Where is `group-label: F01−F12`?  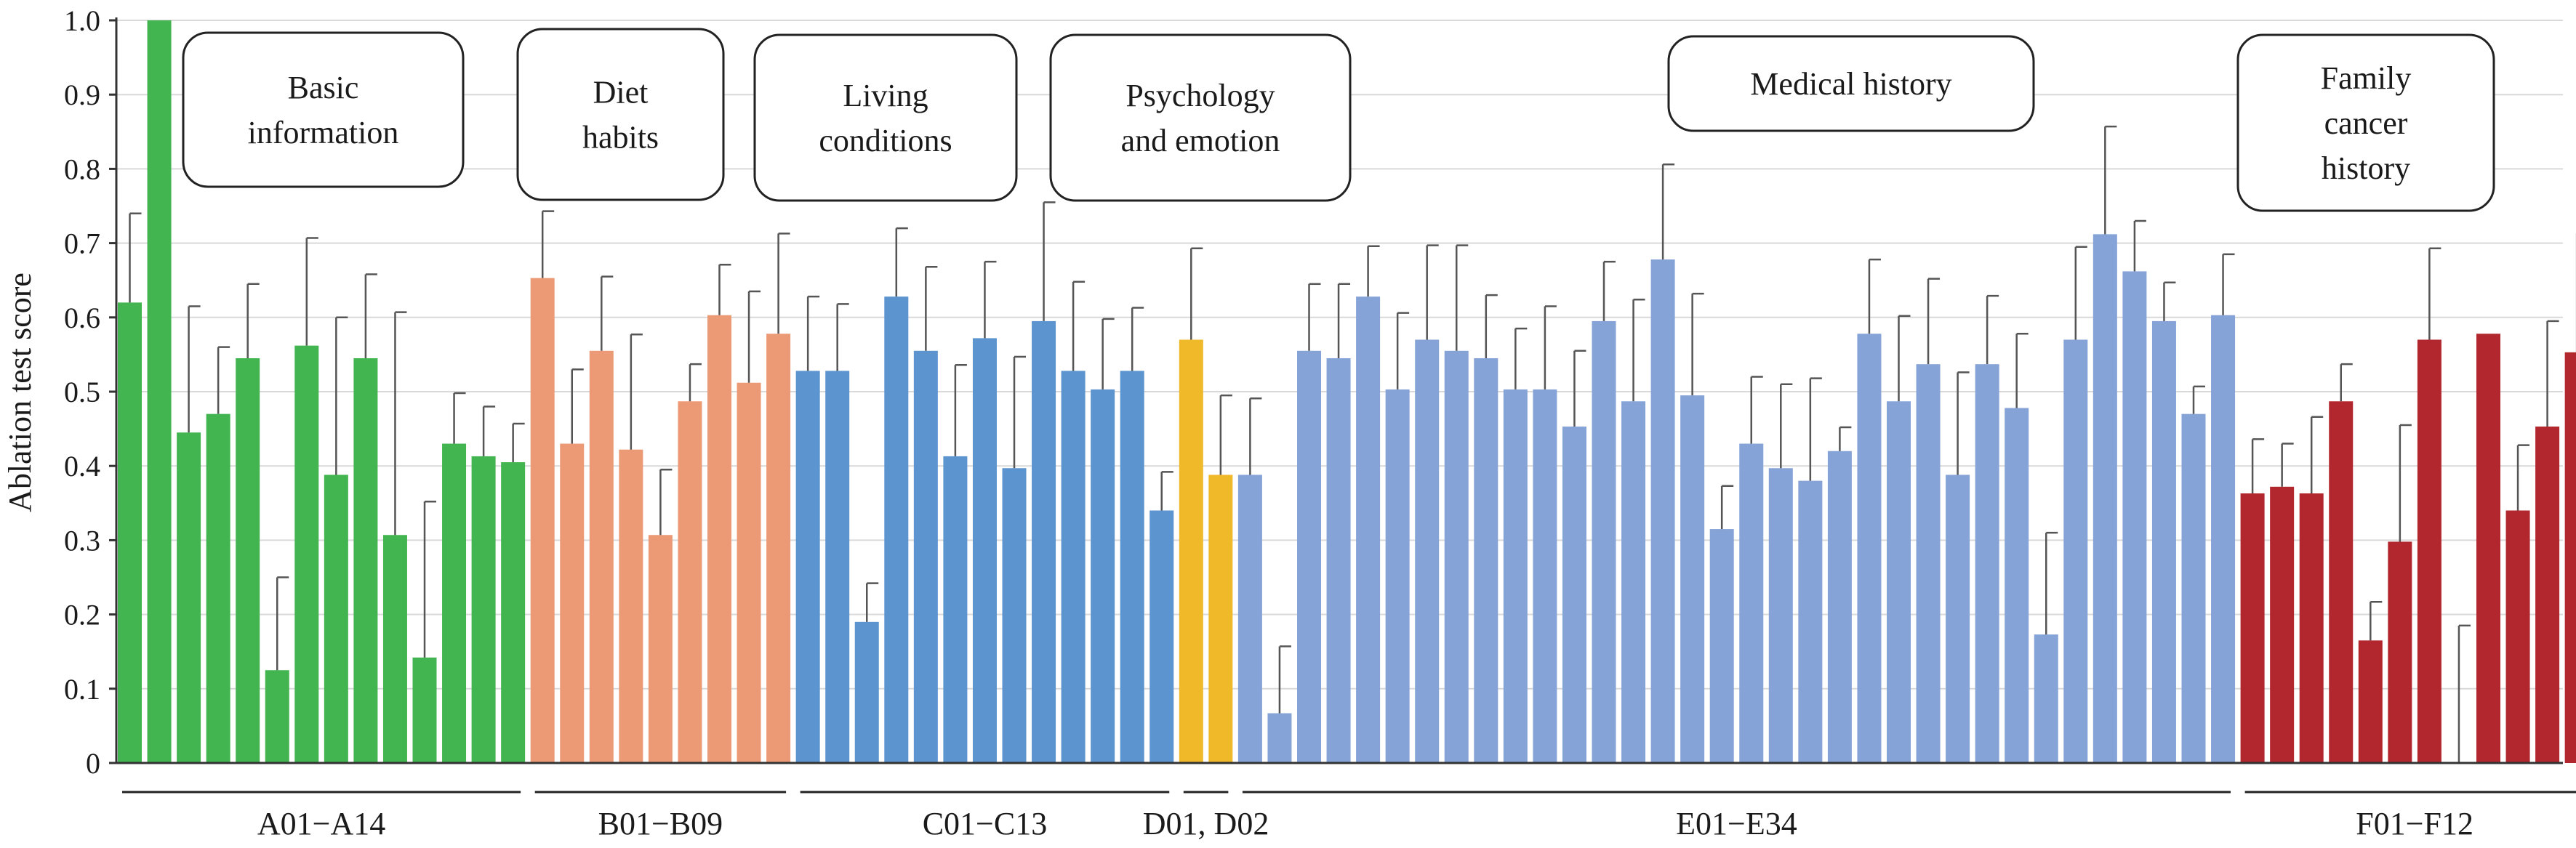
group-label: F01−F12 is located at coordinates (2415, 823).